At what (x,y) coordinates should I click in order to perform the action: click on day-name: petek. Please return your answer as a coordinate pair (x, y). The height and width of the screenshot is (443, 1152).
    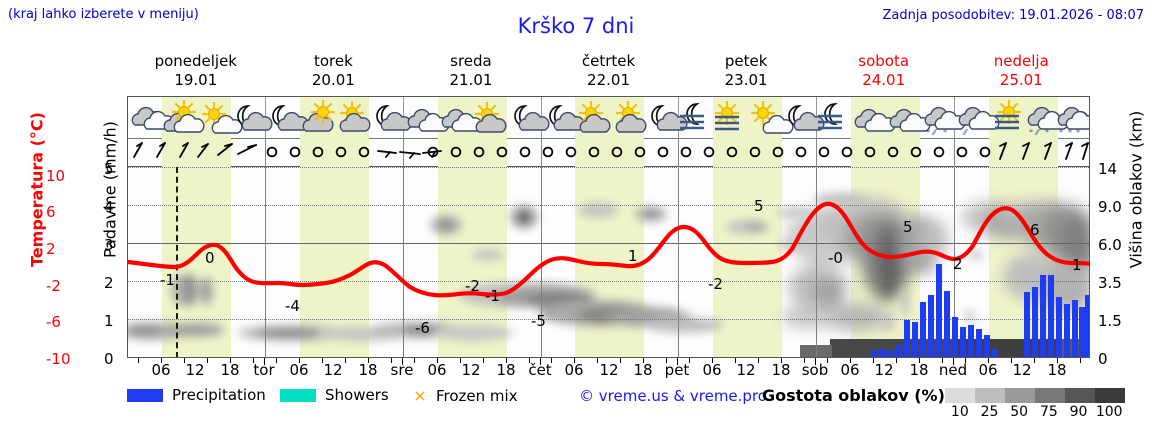
    Looking at the image, I should click on (746, 61).